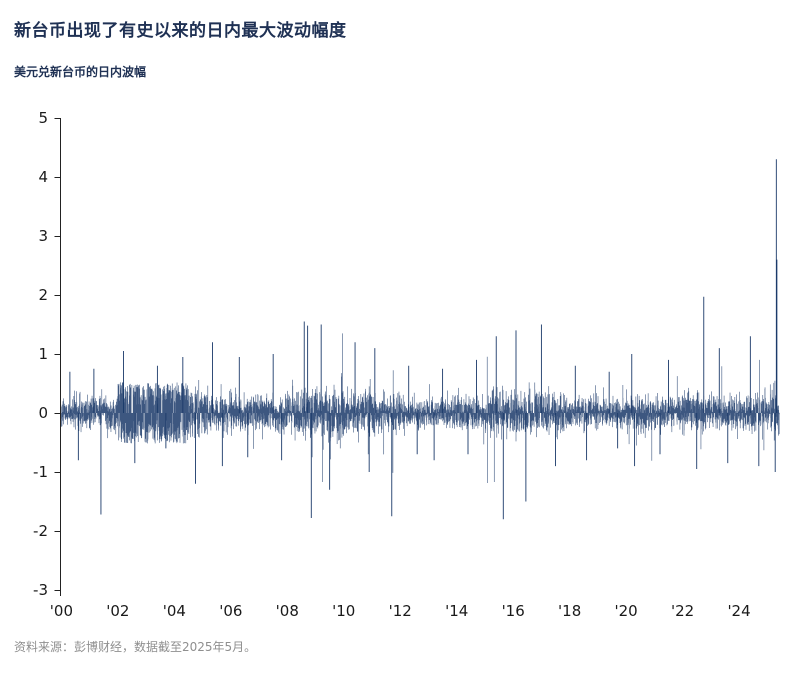 Image resolution: width=800 pixels, height=673 pixels. Describe the element at coordinates (344, 611) in the screenshot. I see `x-tick-label: '10` at that location.